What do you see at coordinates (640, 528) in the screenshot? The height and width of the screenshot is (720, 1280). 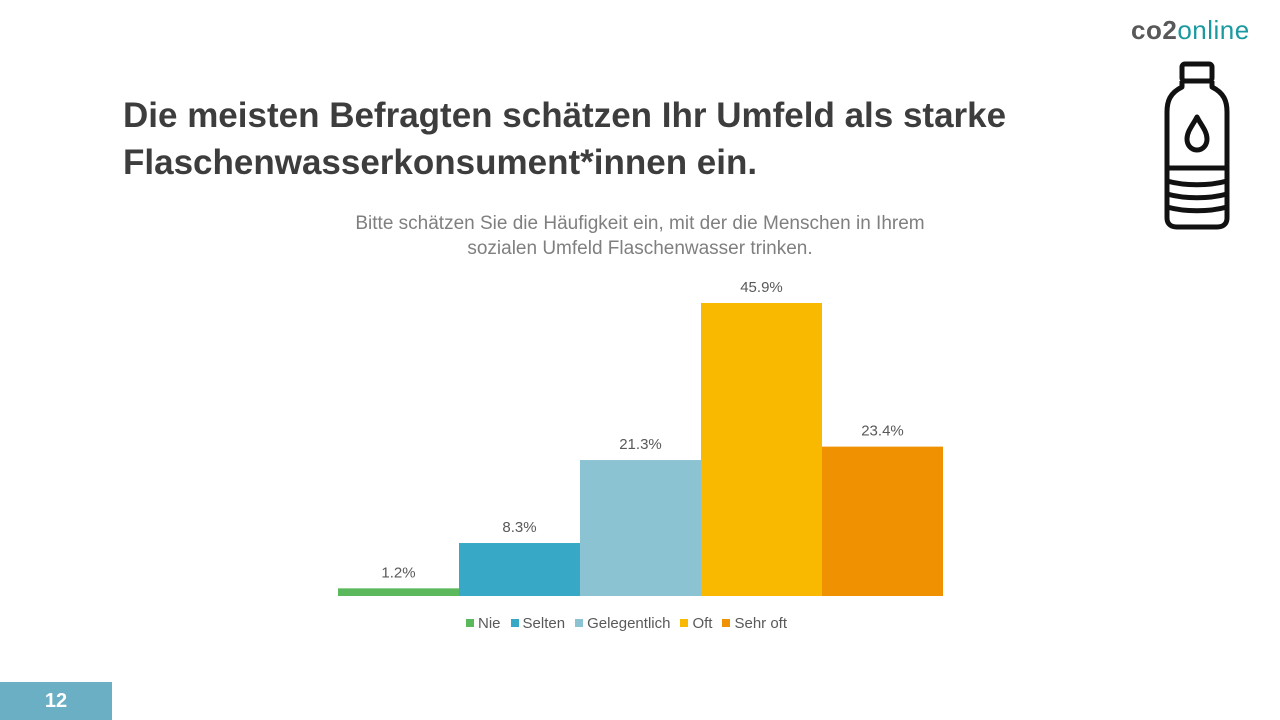 I see `bar-gelegentlich` at bounding box center [640, 528].